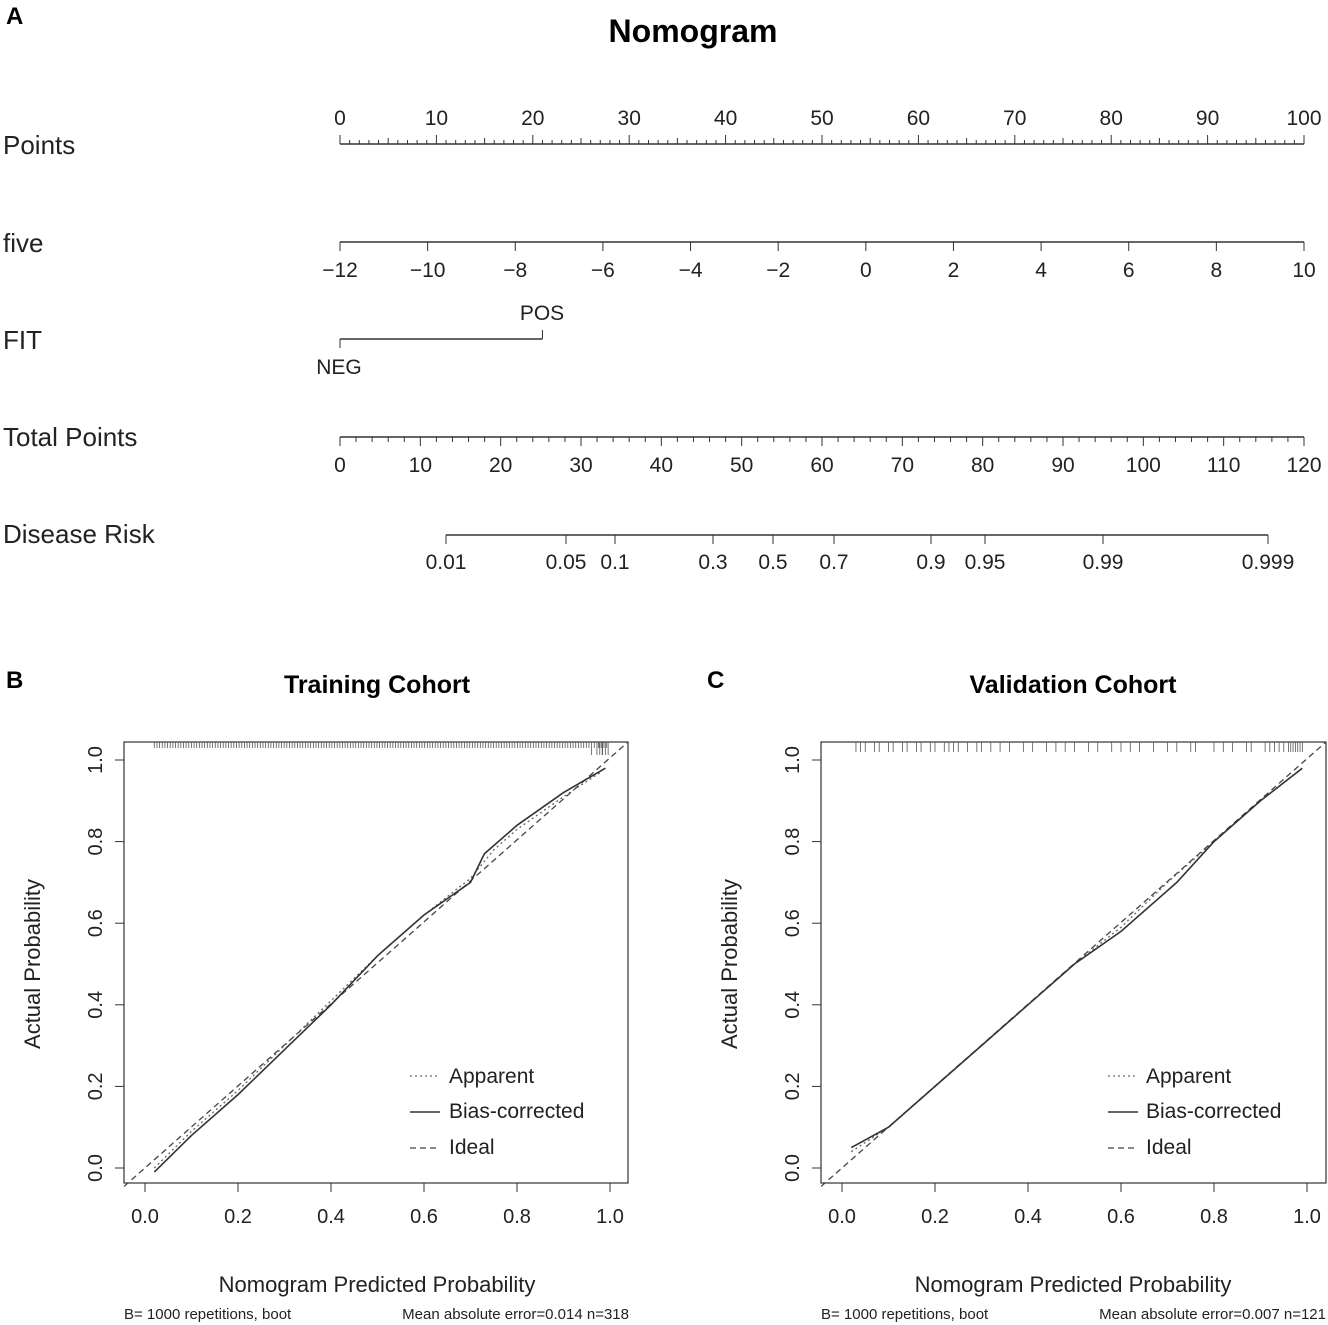  What do you see at coordinates (985, 562) in the screenshot?
I see `disease-risk-tick-label: 0.95` at bounding box center [985, 562].